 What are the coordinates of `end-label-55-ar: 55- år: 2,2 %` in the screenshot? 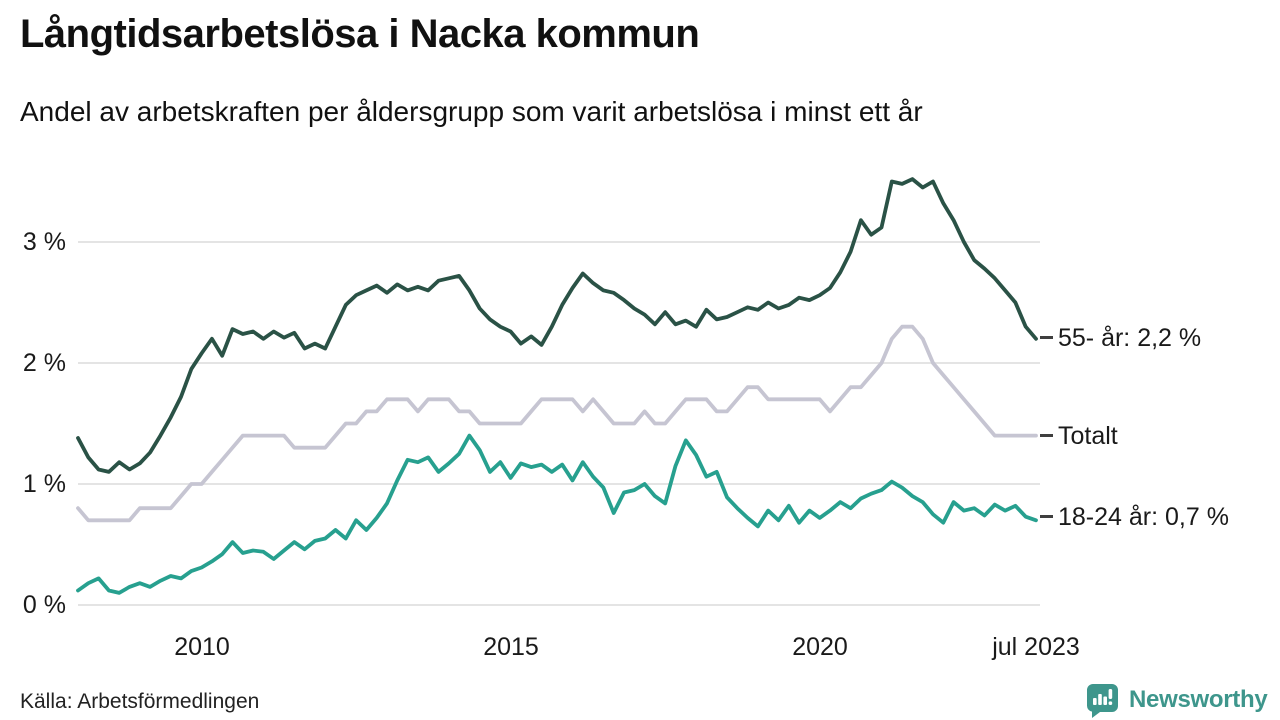 It's located at (1120, 338).